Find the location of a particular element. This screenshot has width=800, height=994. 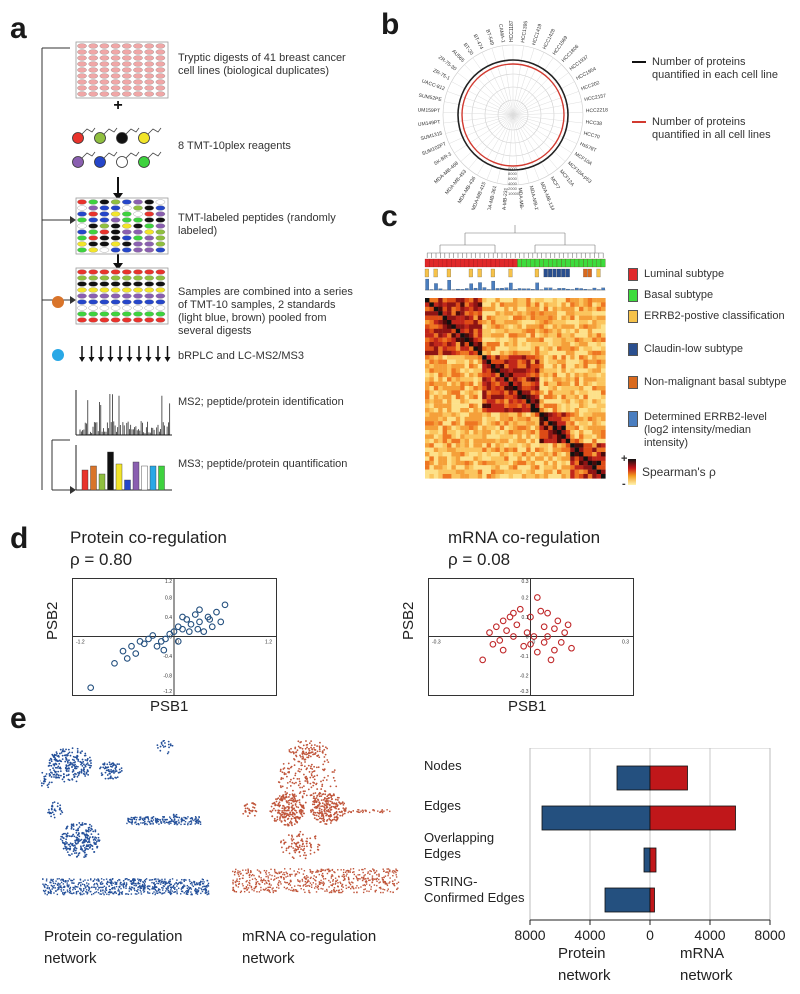

radar-spoke is located at coordinates (547, 108).